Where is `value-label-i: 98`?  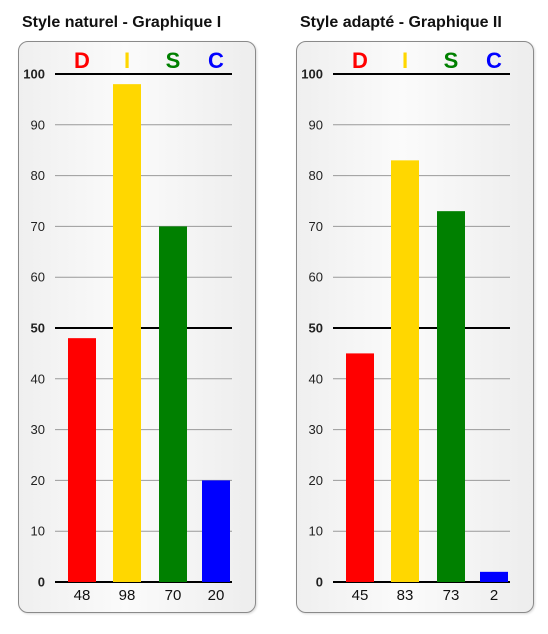 value-label-i: 98 is located at coordinates (127, 595).